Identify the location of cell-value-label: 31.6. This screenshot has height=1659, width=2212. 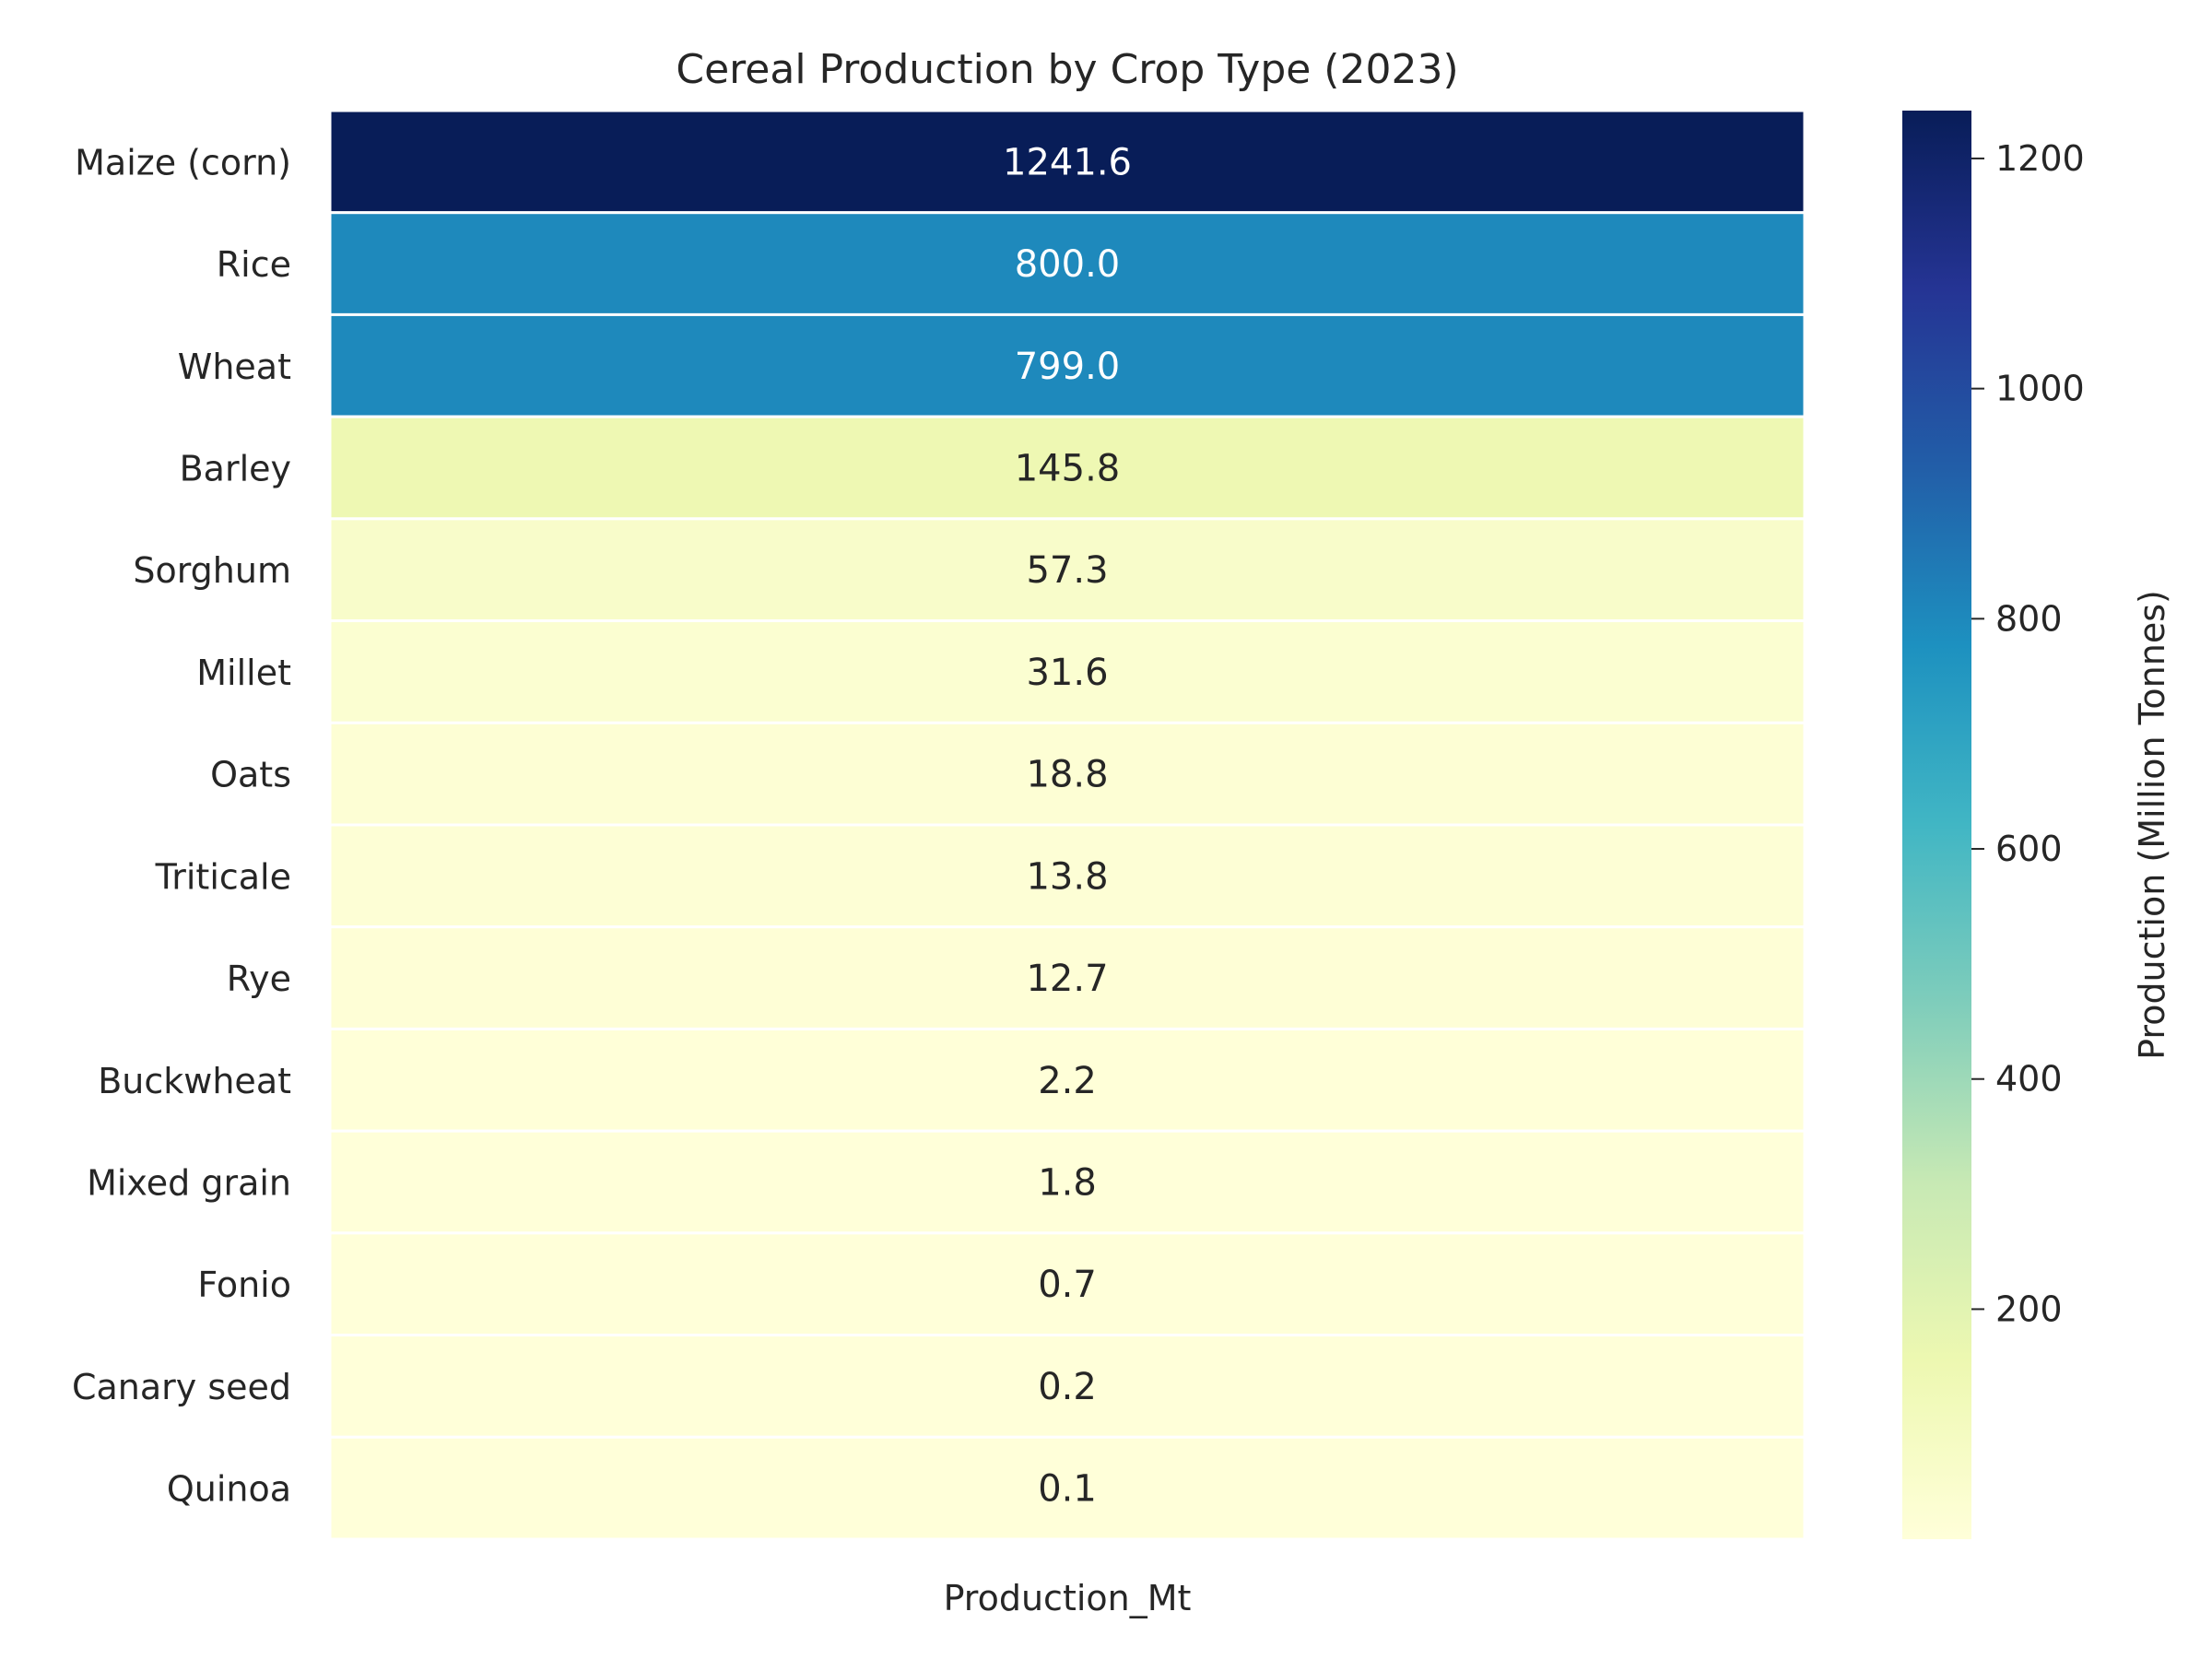
(1067, 673).